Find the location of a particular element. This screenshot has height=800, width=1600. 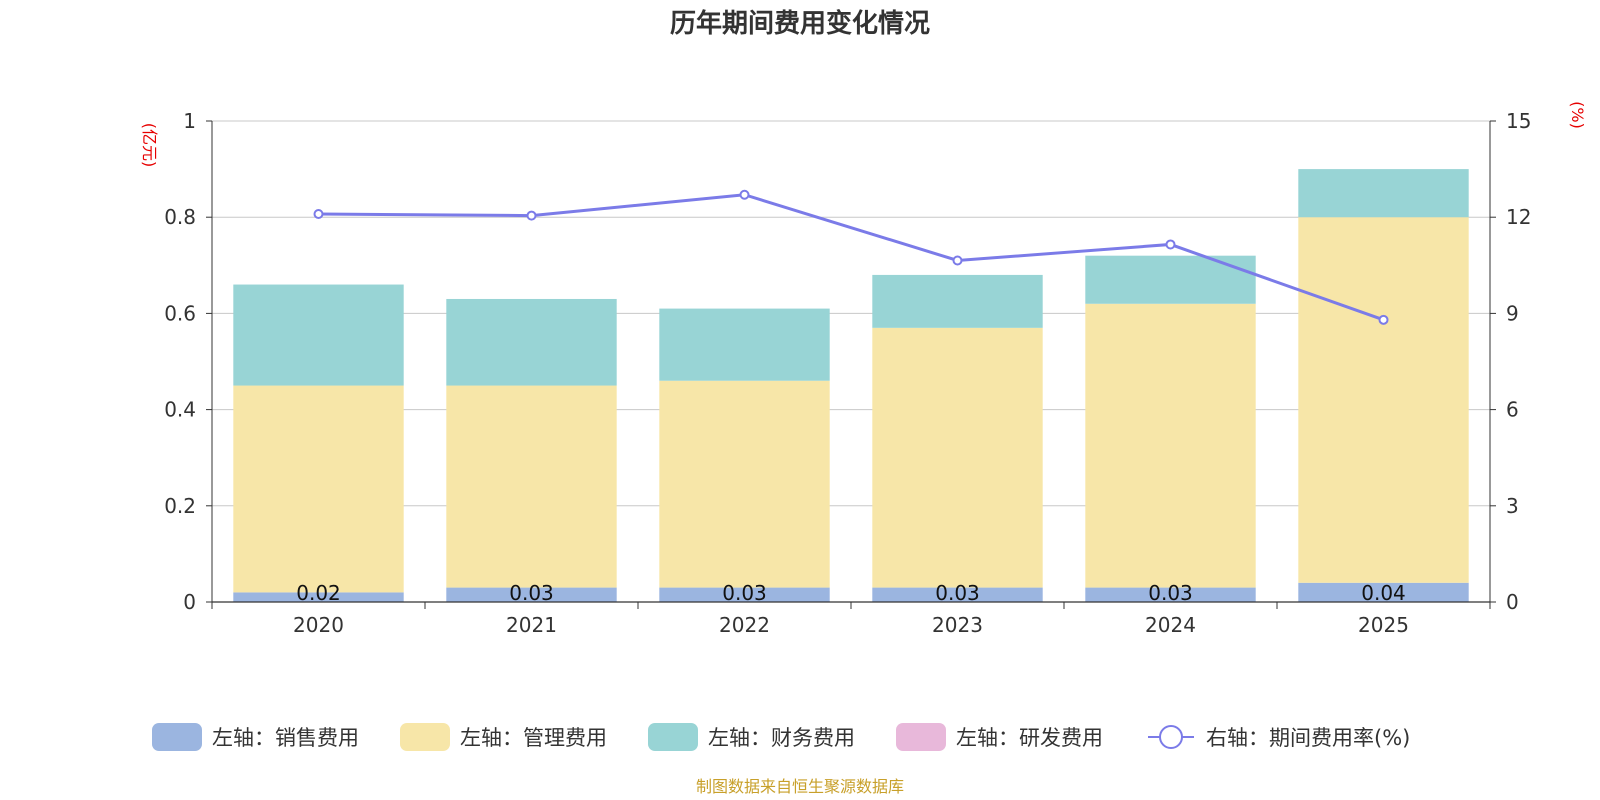

right-axis-unit: (%) is located at coordinates (1577, 115).